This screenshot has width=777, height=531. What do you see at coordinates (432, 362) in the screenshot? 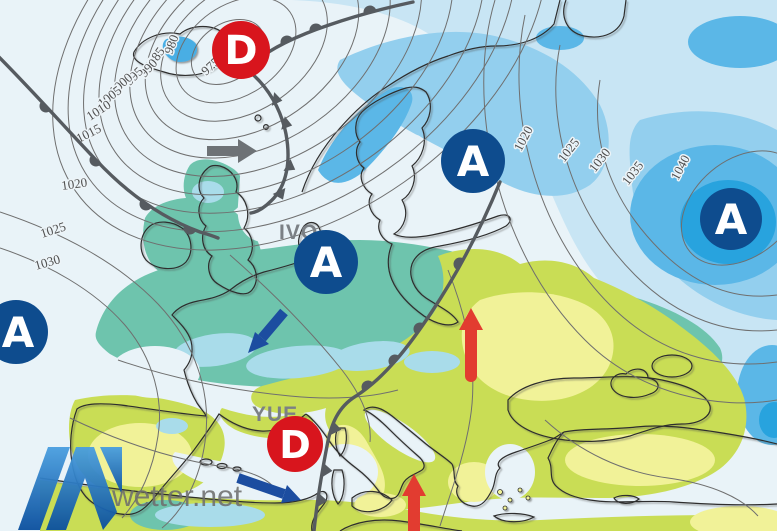
I see `cool-pocket-germany` at bounding box center [432, 362].